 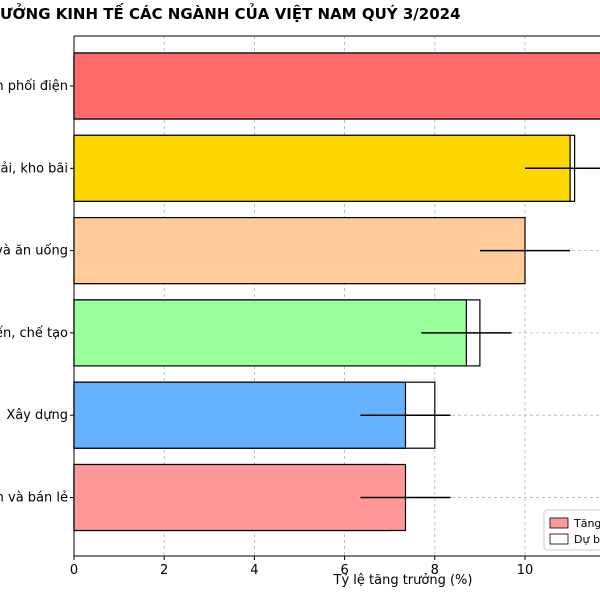 What do you see at coordinates (164, 570) in the screenshot?
I see `x-tick-label-1: 2` at bounding box center [164, 570].